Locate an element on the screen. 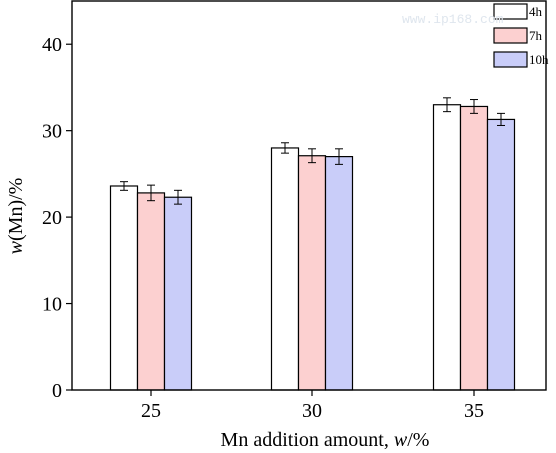 Image resolution: width=556 pixels, height=453 pixels. legend-swatch-4h is located at coordinates (510, 11).